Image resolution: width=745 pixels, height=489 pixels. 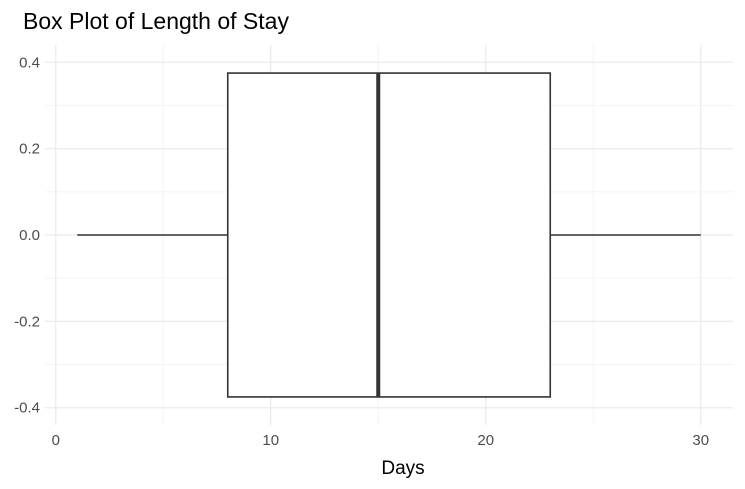 I want to click on x-tick-label: 10, so click(x=270, y=440).